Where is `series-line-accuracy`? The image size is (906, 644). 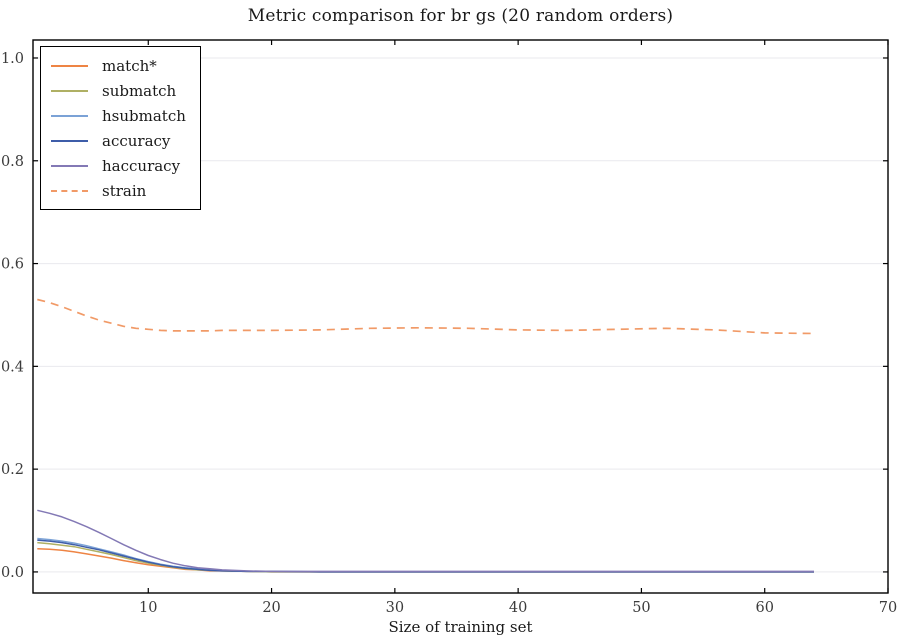
series-line-accuracy is located at coordinates (425, 556).